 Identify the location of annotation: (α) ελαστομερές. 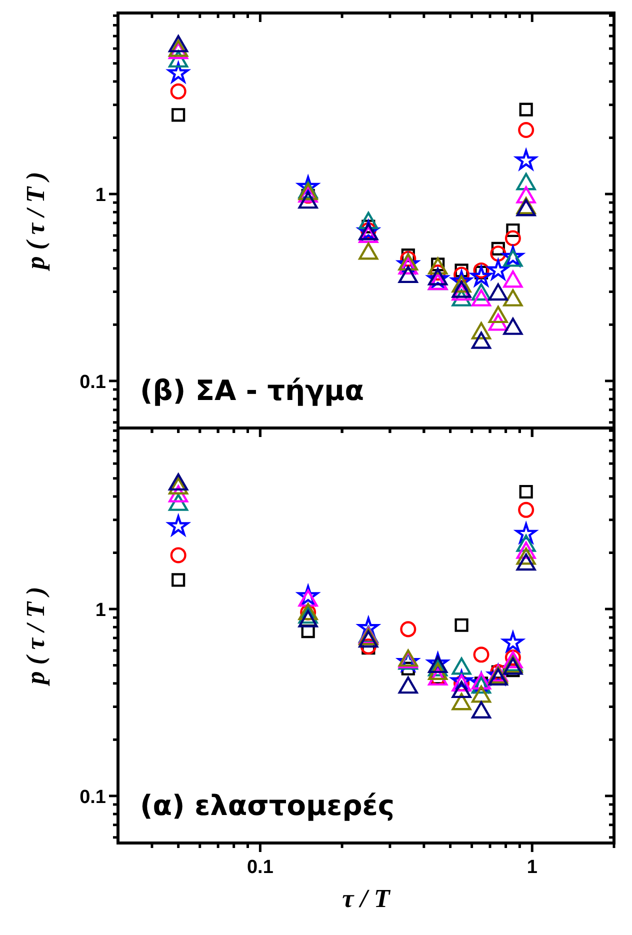
(267, 805).